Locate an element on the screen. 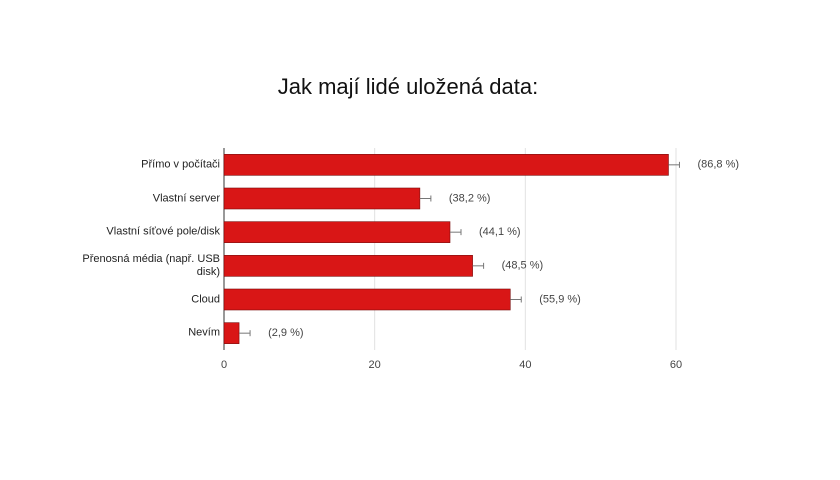 This screenshot has height=480, width=840. bar-label: (44,1 %) is located at coordinates (500, 232).